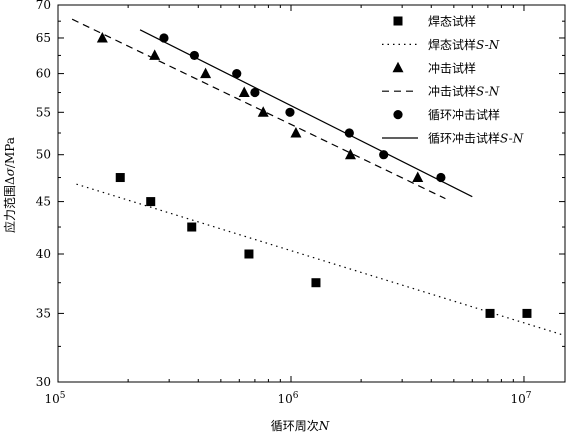 The image size is (566, 437). What do you see at coordinates (464, 91) in the screenshot?
I see `legend-label: 冲击试样S-N` at bounding box center [464, 91].